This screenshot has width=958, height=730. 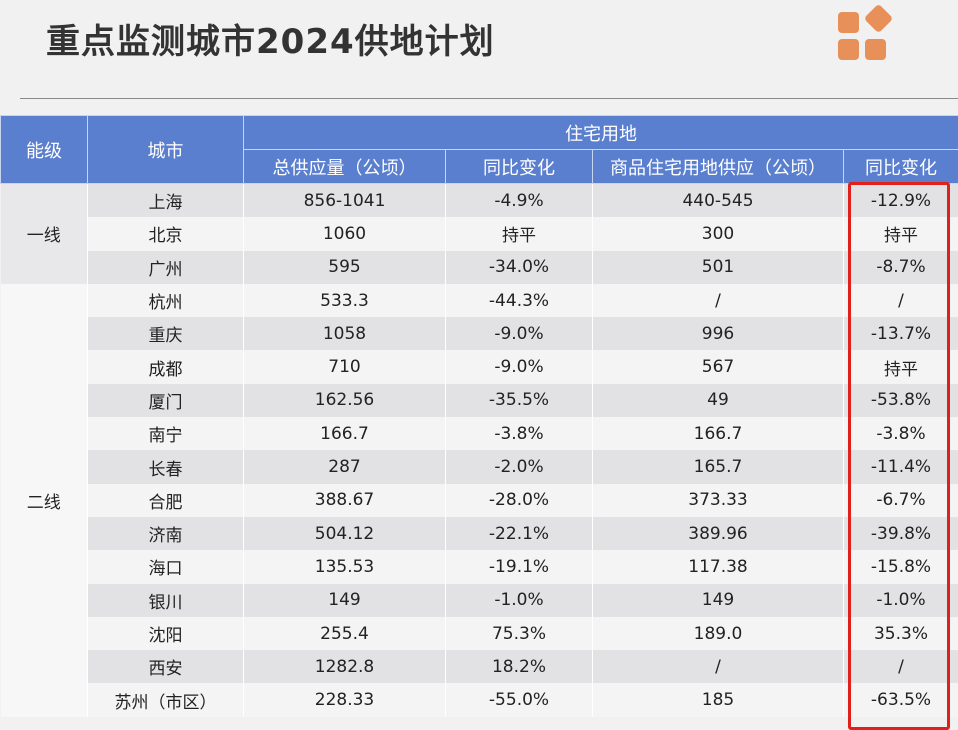 I want to click on city-cell: 长春, so click(x=166, y=466).